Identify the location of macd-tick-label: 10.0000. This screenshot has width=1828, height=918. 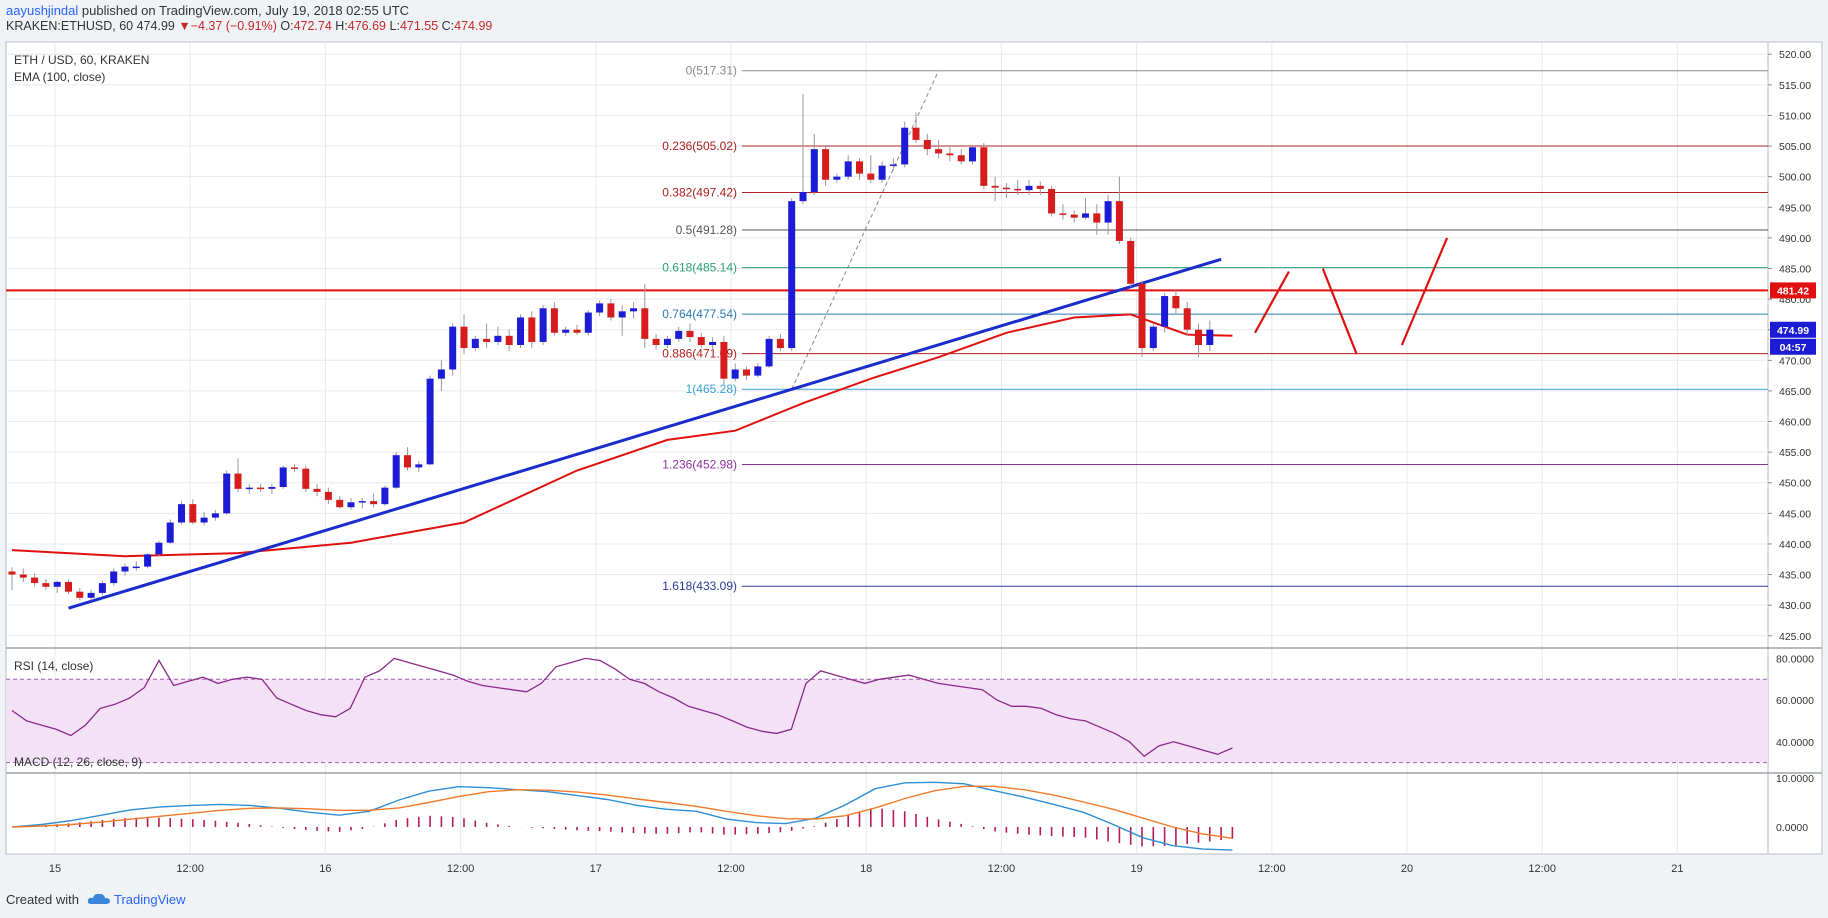
(1795, 779).